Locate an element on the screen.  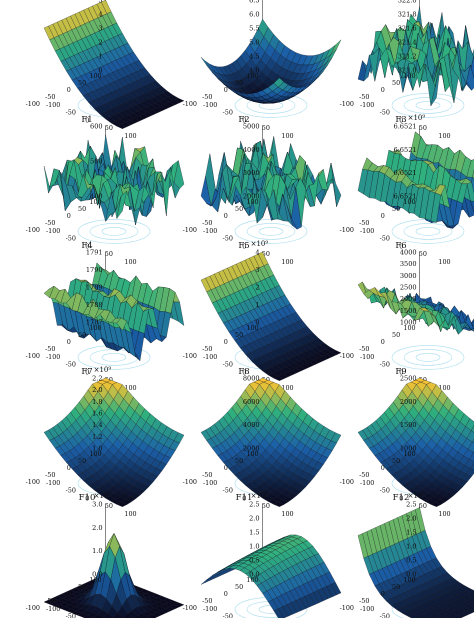
z-tick-label: 3 is located at coordinates (100, 29).